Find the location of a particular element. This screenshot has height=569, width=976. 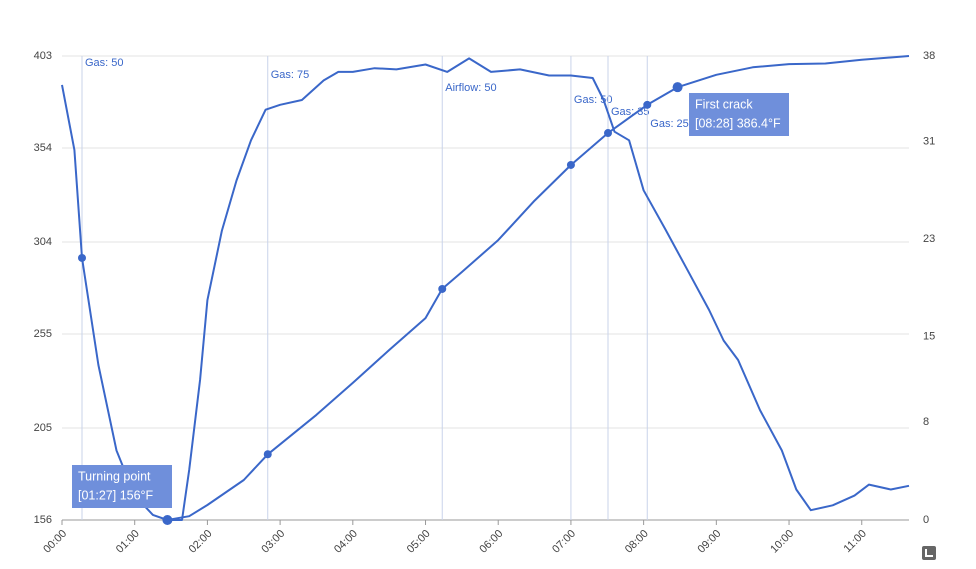

annotation: First crack [08:28] 386.4°F is located at coordinates (739, 114).